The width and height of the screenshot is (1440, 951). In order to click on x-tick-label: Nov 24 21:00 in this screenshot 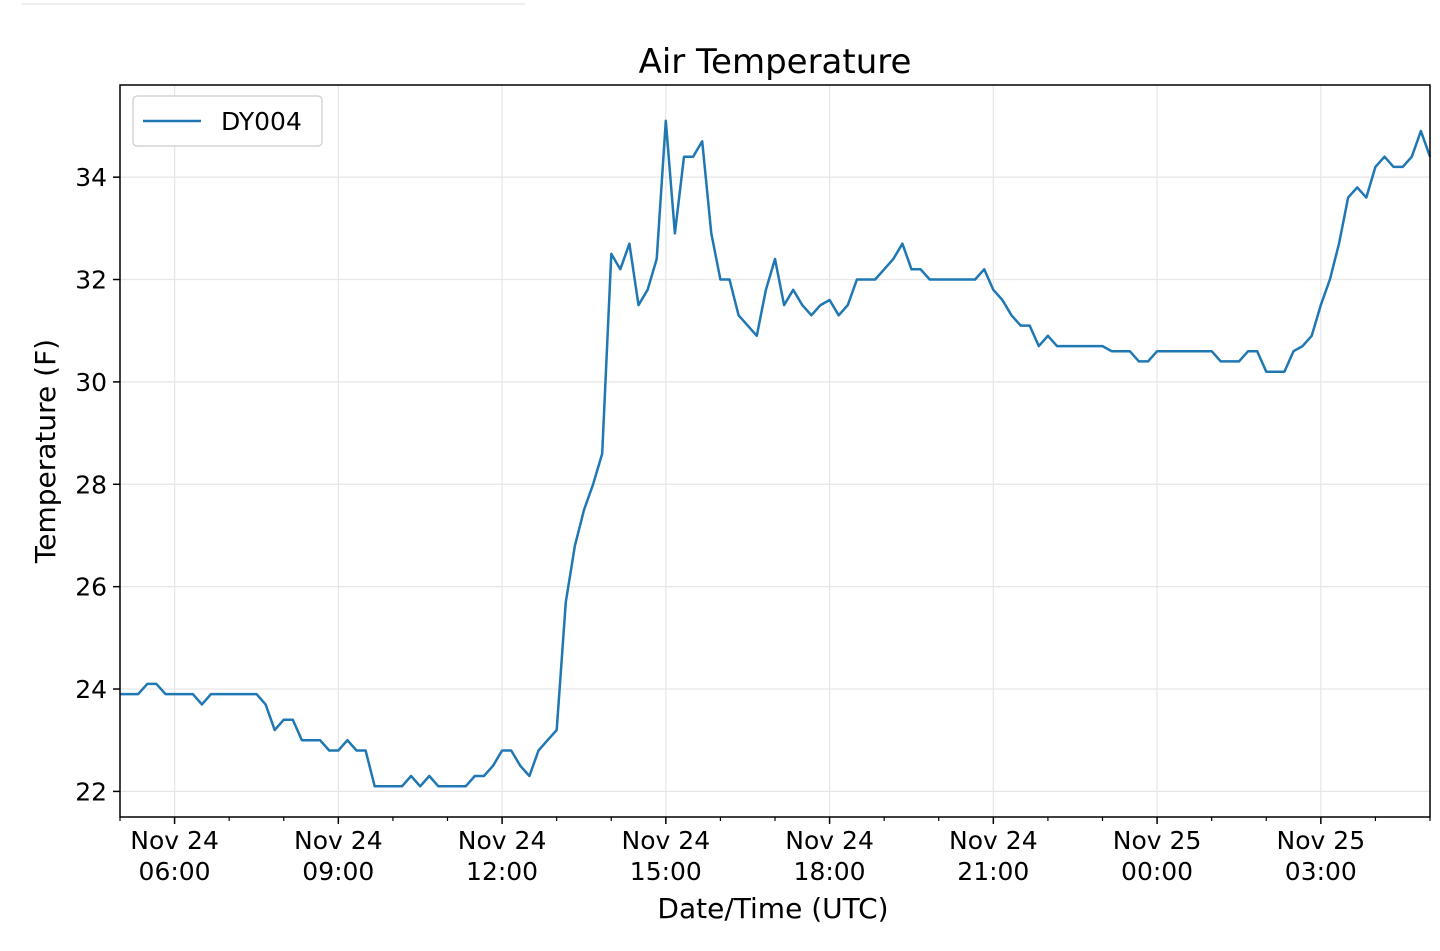, I will do `click(993, 856)`.